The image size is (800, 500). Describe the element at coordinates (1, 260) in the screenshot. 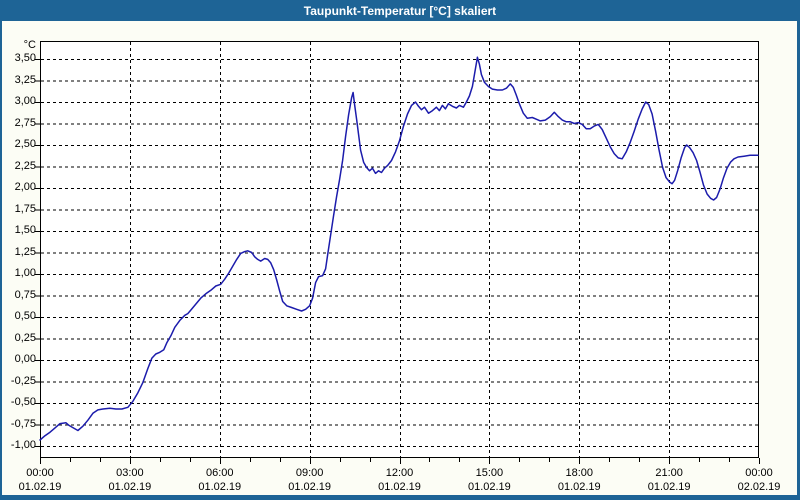

I see `window-border-left` at that location.